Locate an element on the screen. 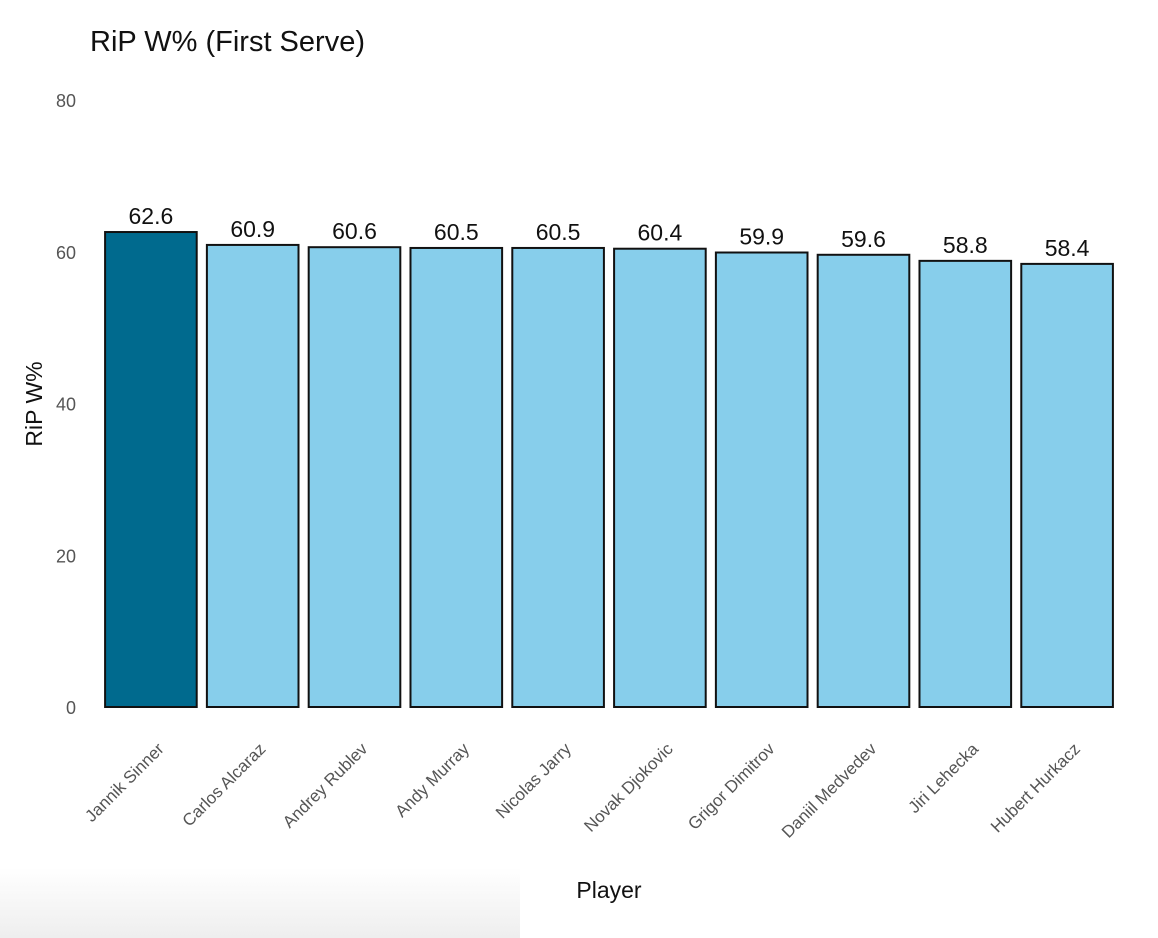 The height and width of the screenshot is (938, 1158). y-tick-label: 40 is located at coordinates (66, 405).